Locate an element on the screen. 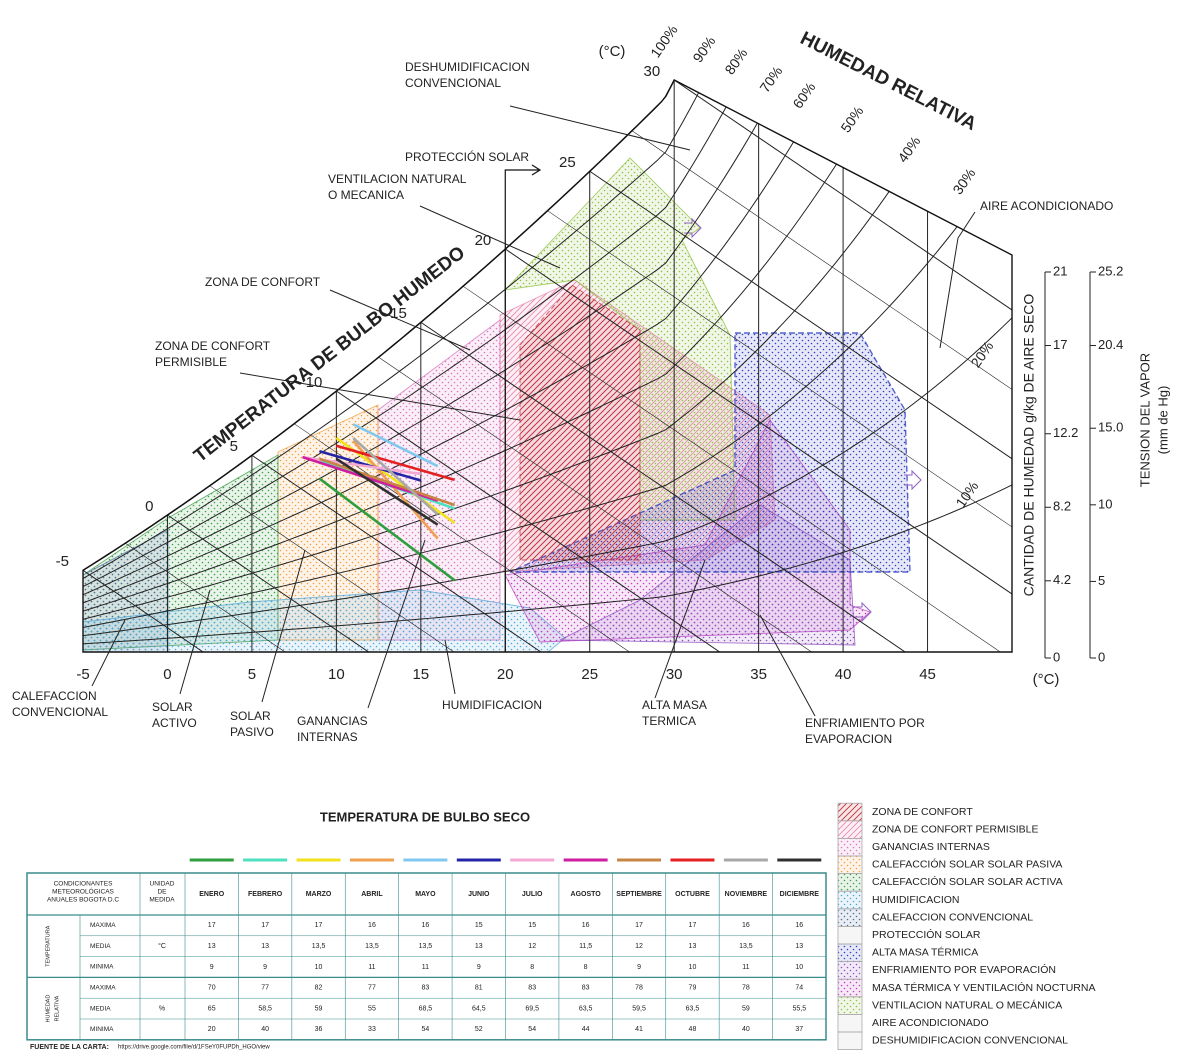 This screenshot has width=1179, height=1053. x-tick-label: 20 is located at coordinates (505, 674).